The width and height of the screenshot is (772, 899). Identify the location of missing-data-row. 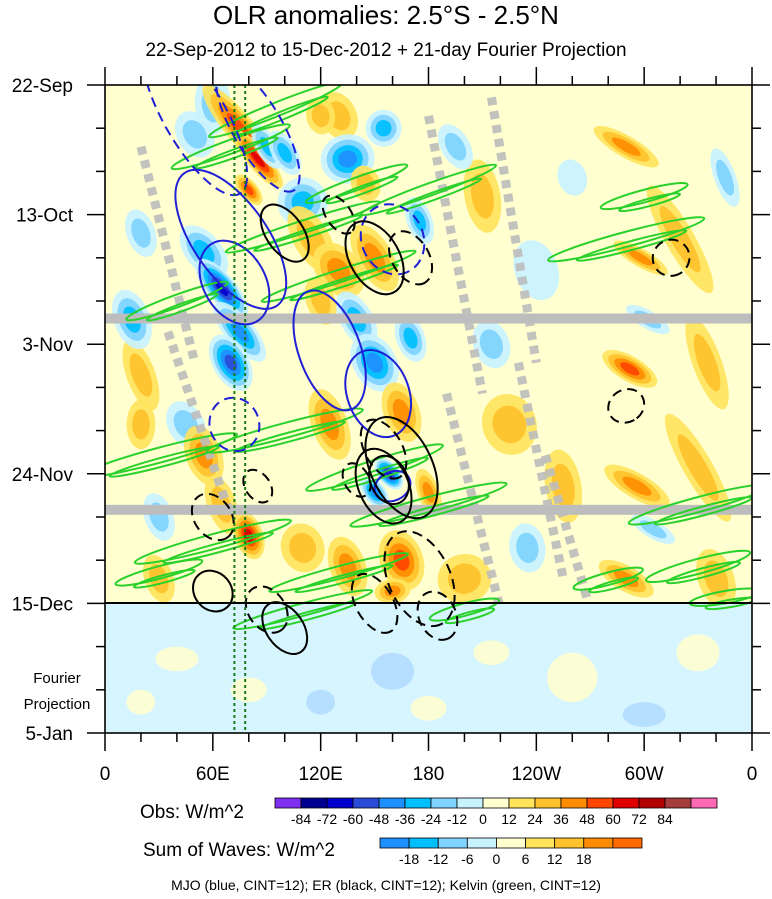
(428, 509).